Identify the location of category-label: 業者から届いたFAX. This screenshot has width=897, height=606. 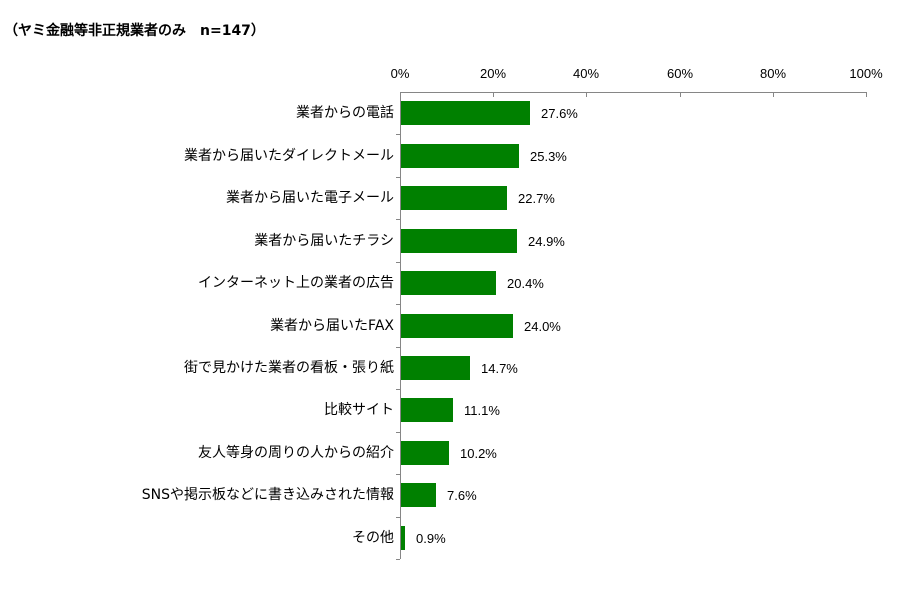
(332, 326).